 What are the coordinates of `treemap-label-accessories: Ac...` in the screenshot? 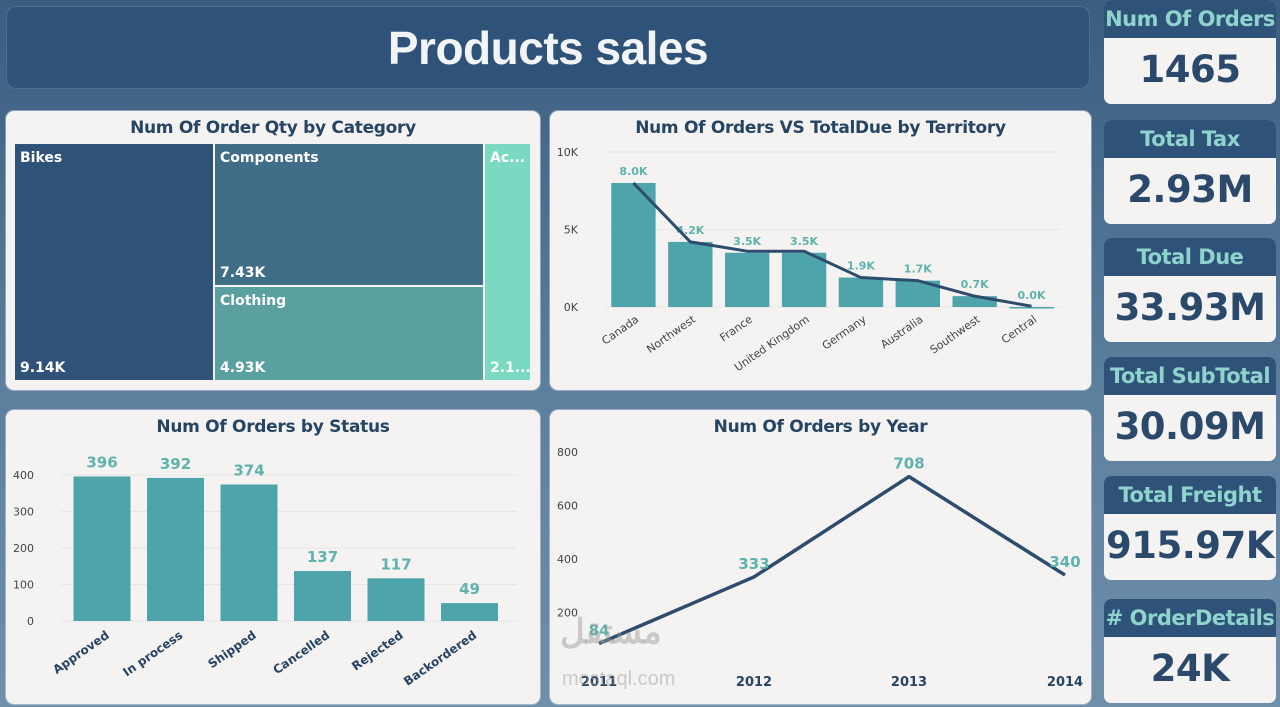 It's located at (508, 158).